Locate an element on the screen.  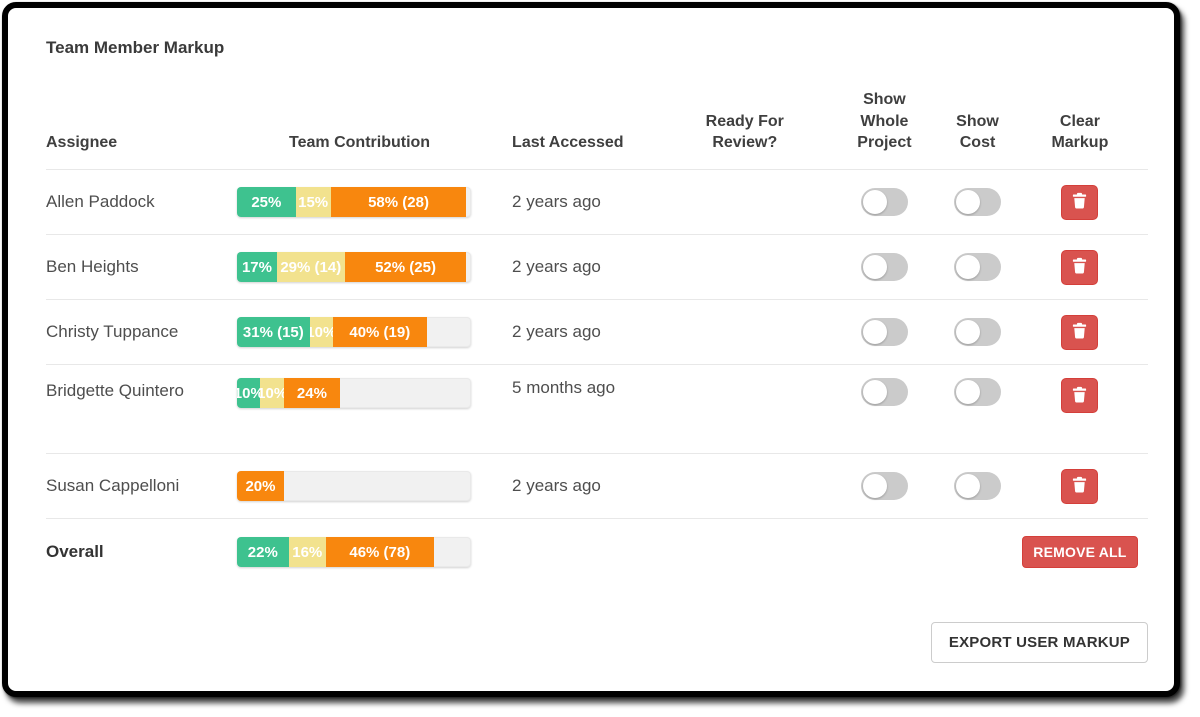
contribution-bar: 31% (15) 10% 40% (19) is located at coordinates (354, 332).